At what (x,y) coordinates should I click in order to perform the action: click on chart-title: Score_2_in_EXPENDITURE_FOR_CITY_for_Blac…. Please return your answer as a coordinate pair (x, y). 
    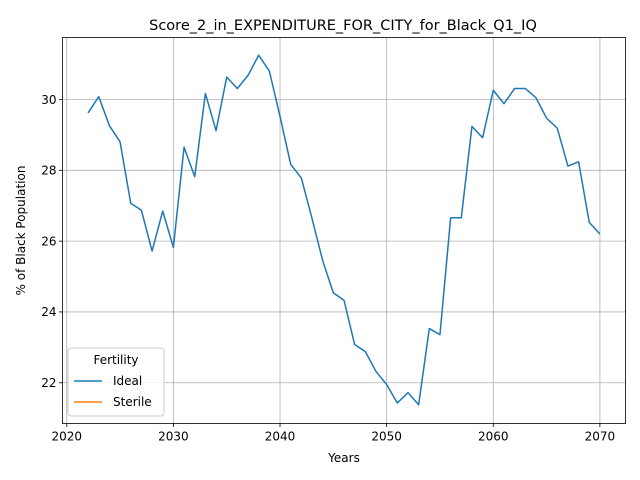
    Looking at the image, I should click on (343, 26).